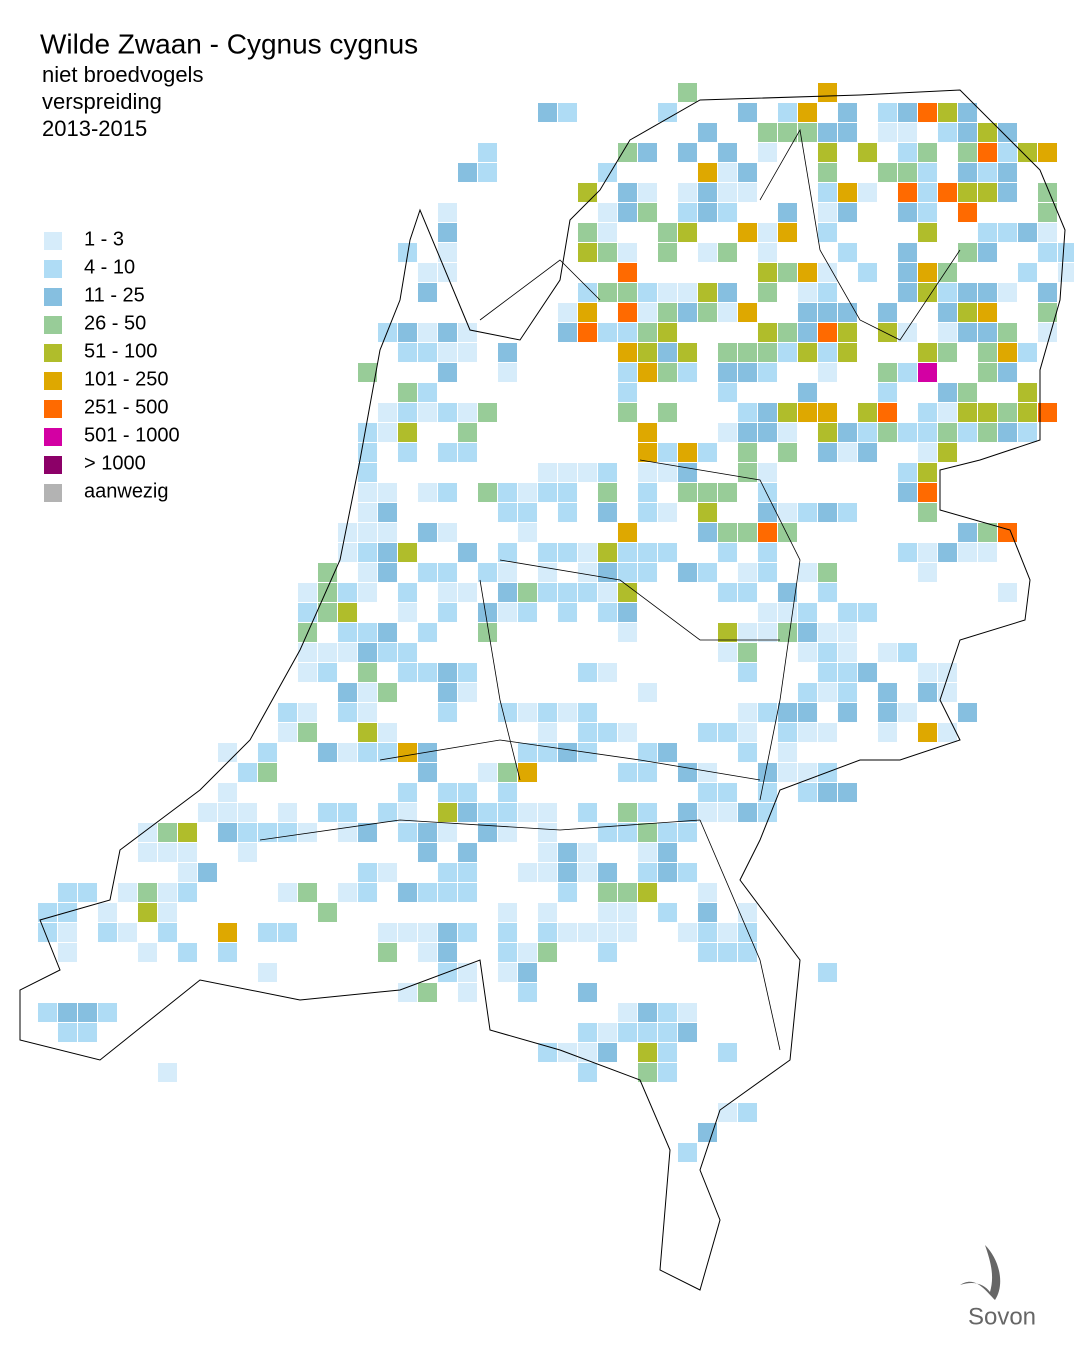  What do you see at coordinates (132, 435) in the screenshot?
I see `legend-label: 501 - 1000` at bounding box center [132, 435].